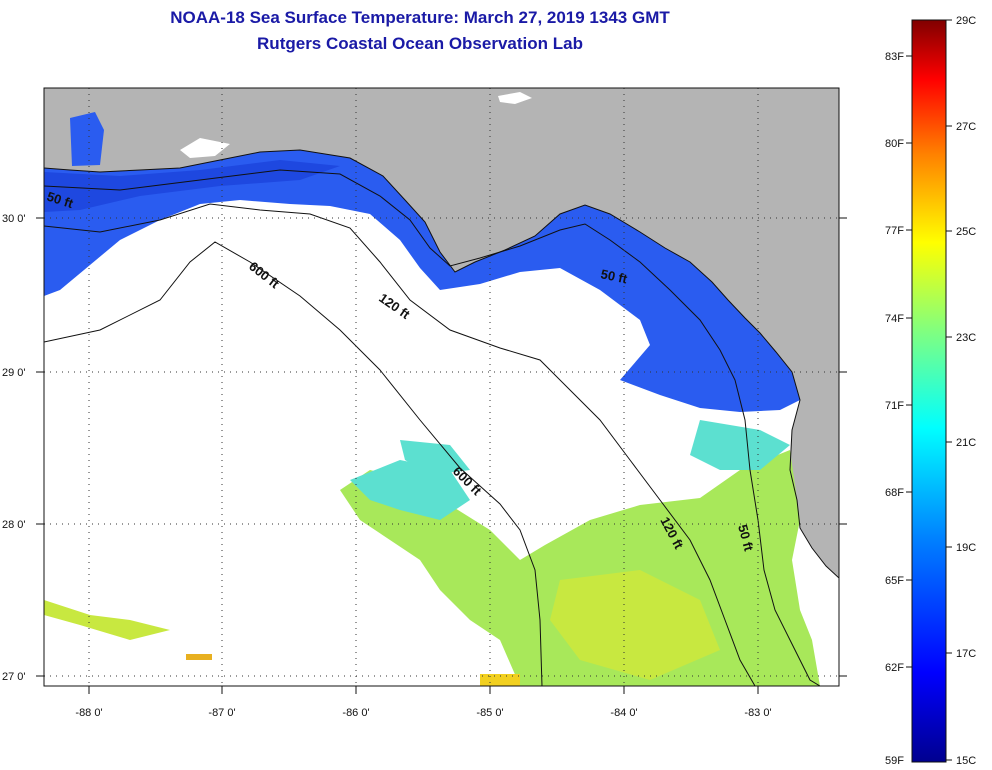 Image resolution: width=992 pixels, height=770 pixels. What do you see at coordinates (623, 713) in the screenshot?
I see `lon-label: -84 0'` at bounding box center [623, 713].